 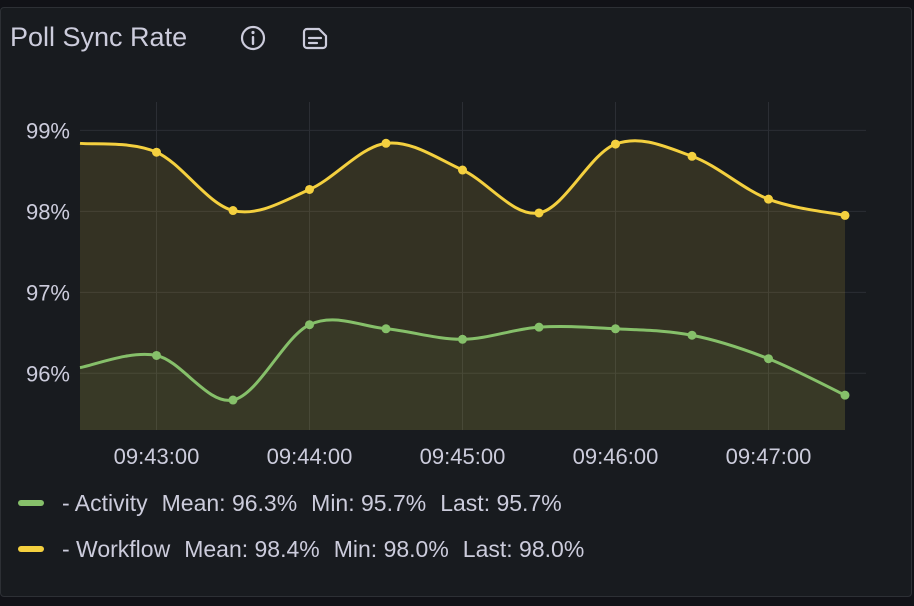 What do you see at coordinates (48, 130) in the screenshot?
I see `y-tick-label: 99%` at bounding box center [48, 130].